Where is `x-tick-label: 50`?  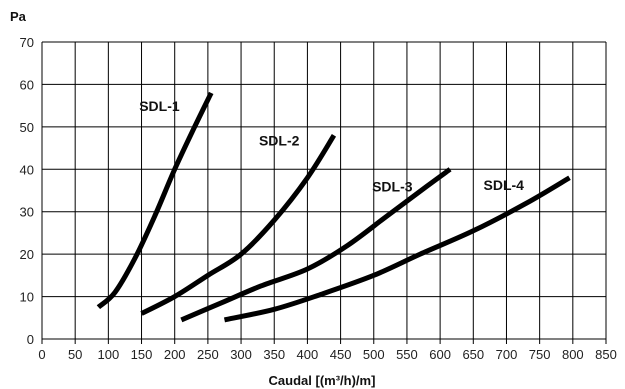
x-tick-label: 50 is located at coordinates (75, 354).